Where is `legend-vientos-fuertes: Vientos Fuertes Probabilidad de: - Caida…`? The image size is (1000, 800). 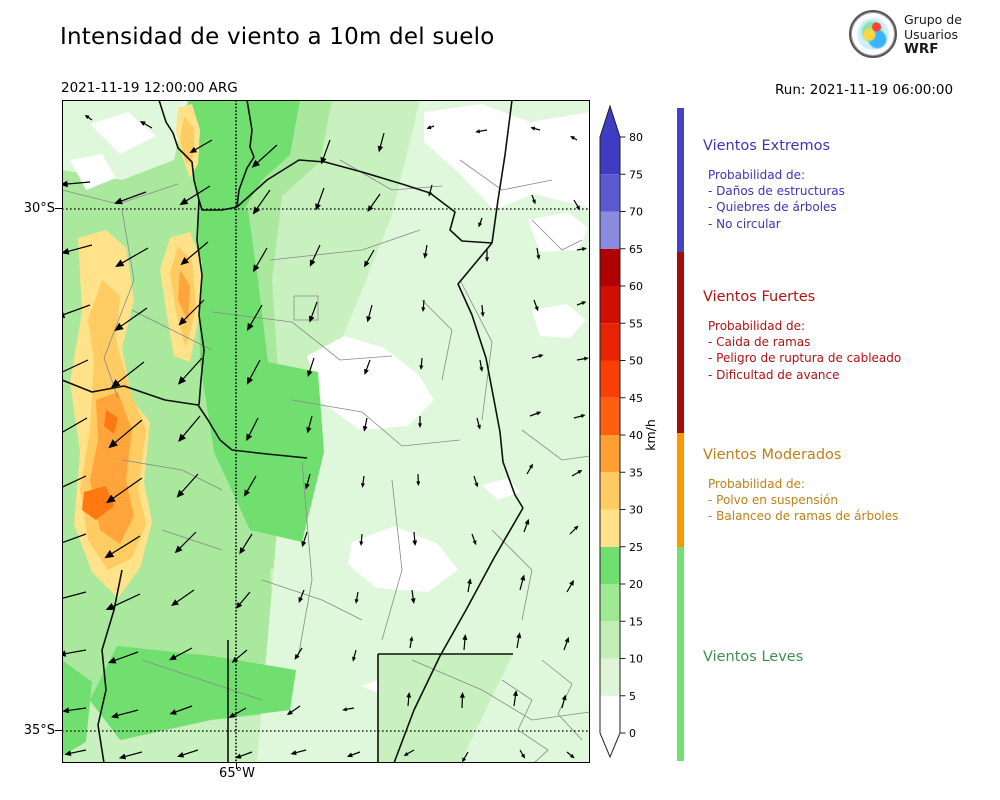 legend-vientos-fuertes: Vientos Fuertes Probabilidad de: - Caida… is located at coordinates (845, 336).